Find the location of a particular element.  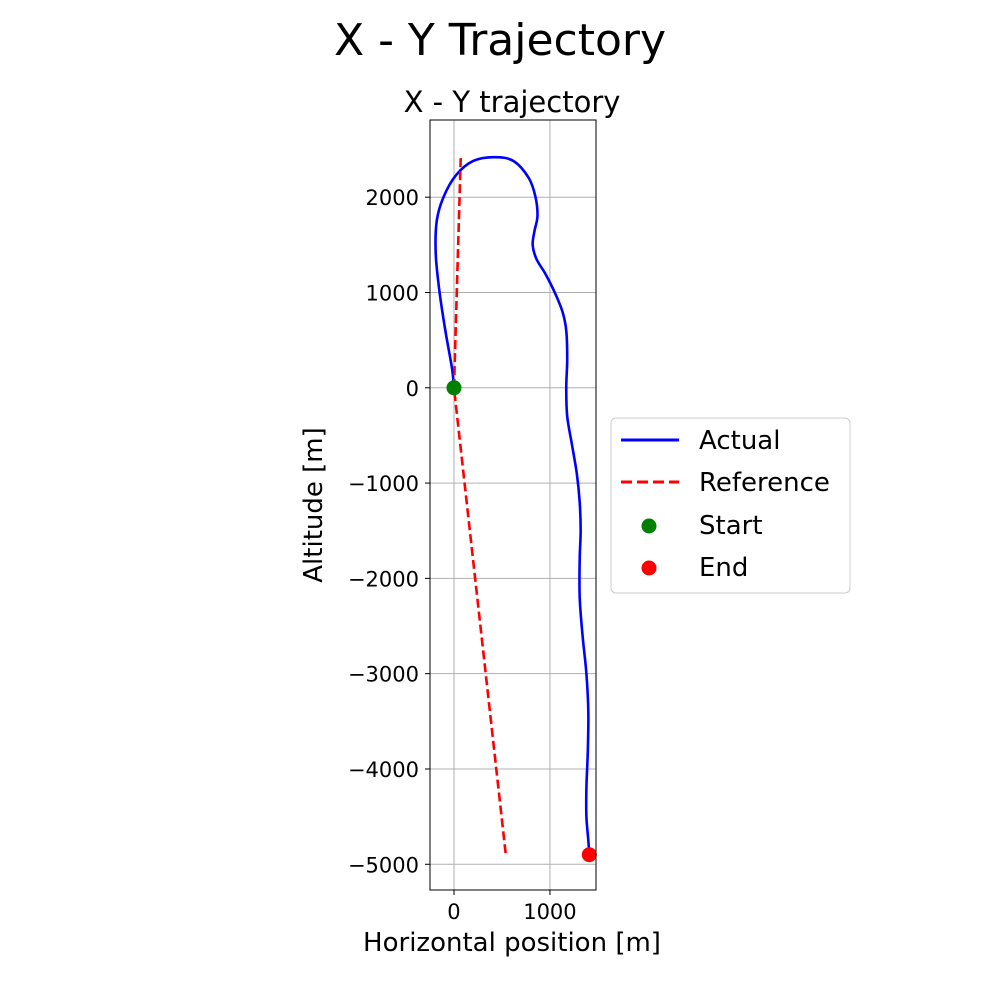

y-tick-label: −1000 is located at coordinates (383, 484).